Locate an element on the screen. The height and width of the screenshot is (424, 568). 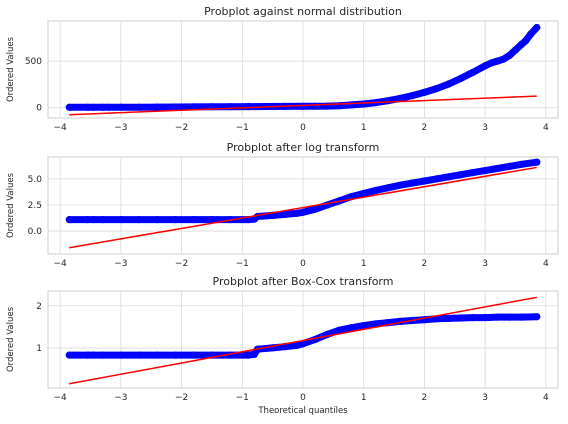
y-tick-label: 1 is located at coordinates (39, 349).